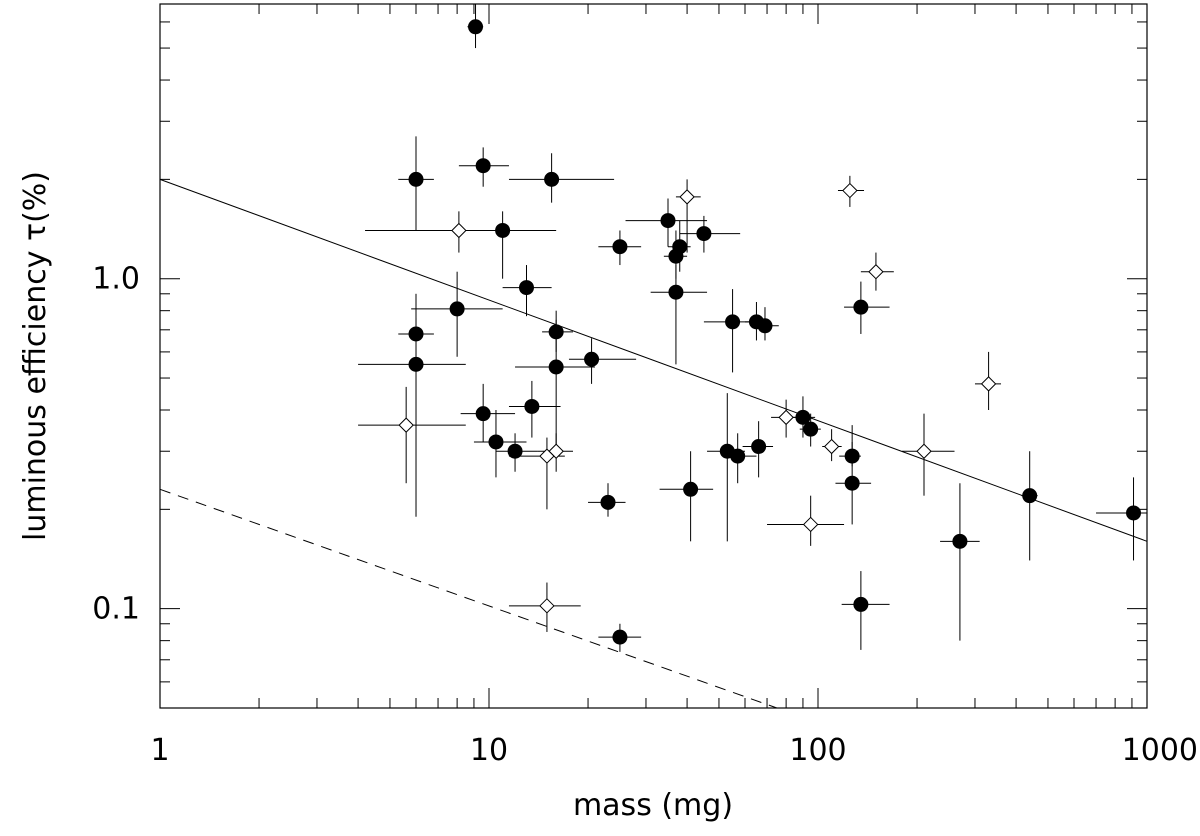 Image resolution: width=1200 pixels, height=836 pixels. Describe the element at coordinates (489, 750) in the screenshot. I see `x-tick-label: 10` at that location.